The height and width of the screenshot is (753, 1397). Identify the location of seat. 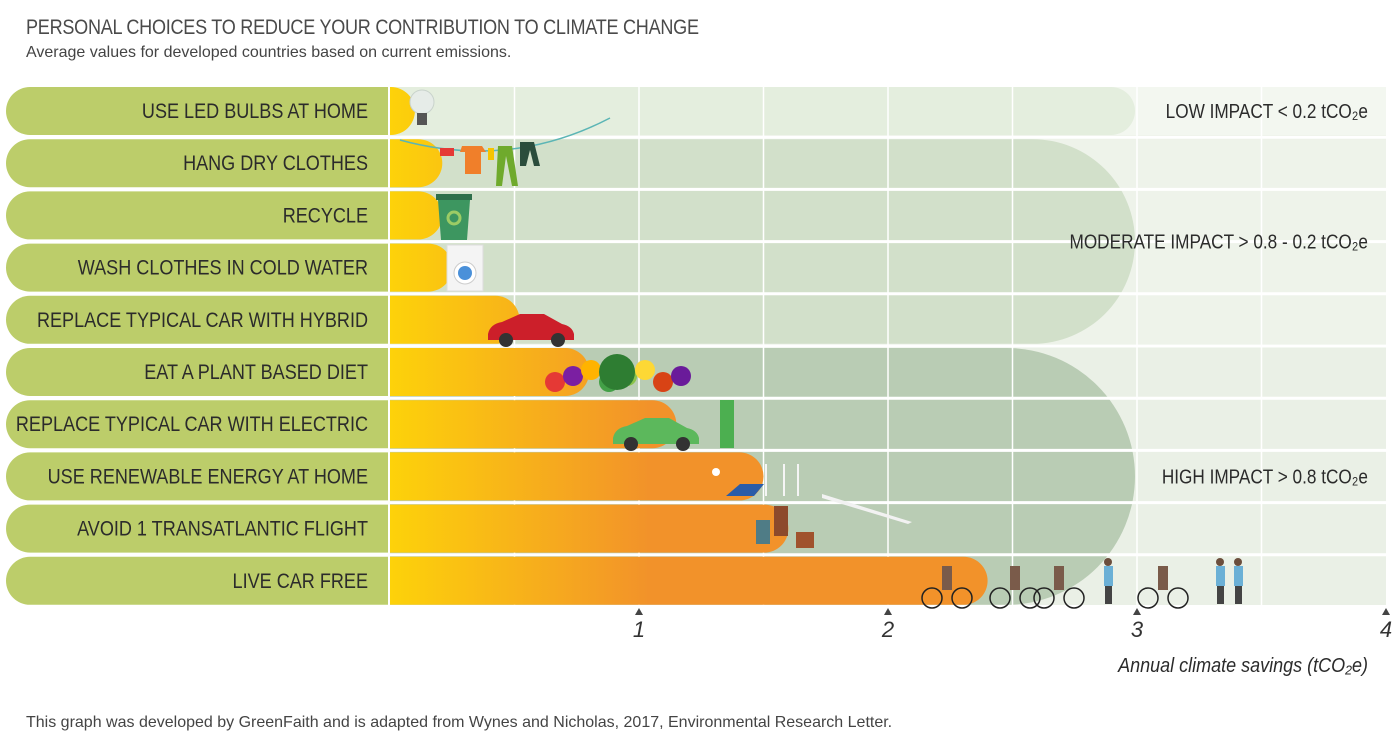
(763, 532).